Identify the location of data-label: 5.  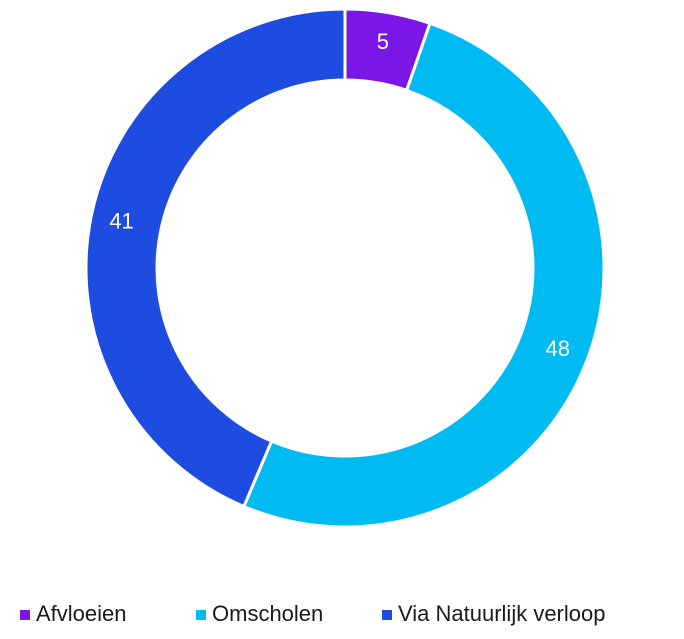
(383, 41).